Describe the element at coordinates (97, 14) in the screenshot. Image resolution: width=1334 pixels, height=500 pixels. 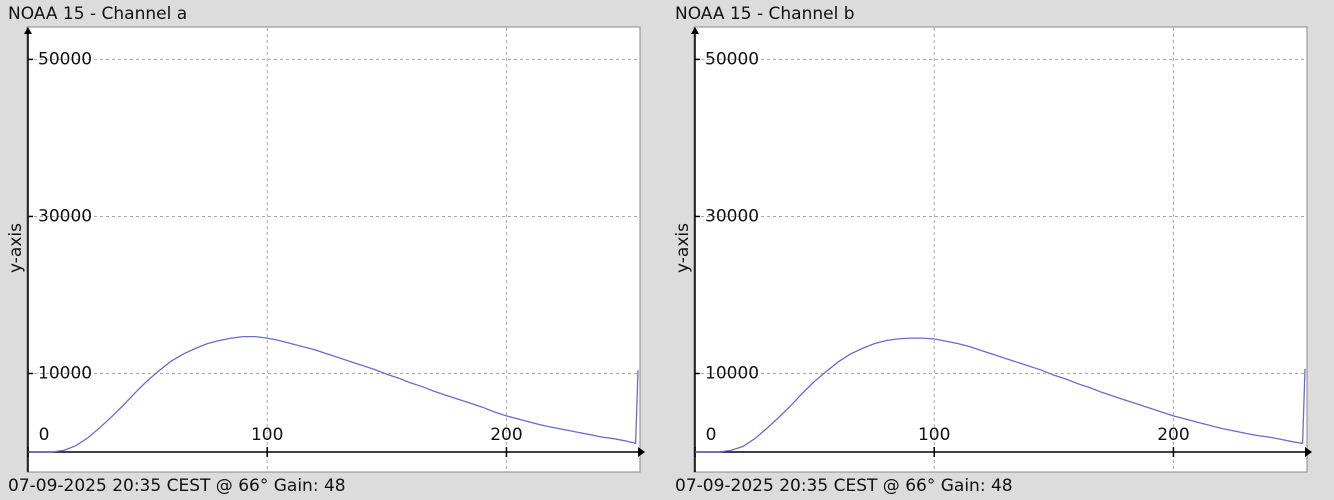
I see `chart-title: NOAA 15 - Channel a` at that location.